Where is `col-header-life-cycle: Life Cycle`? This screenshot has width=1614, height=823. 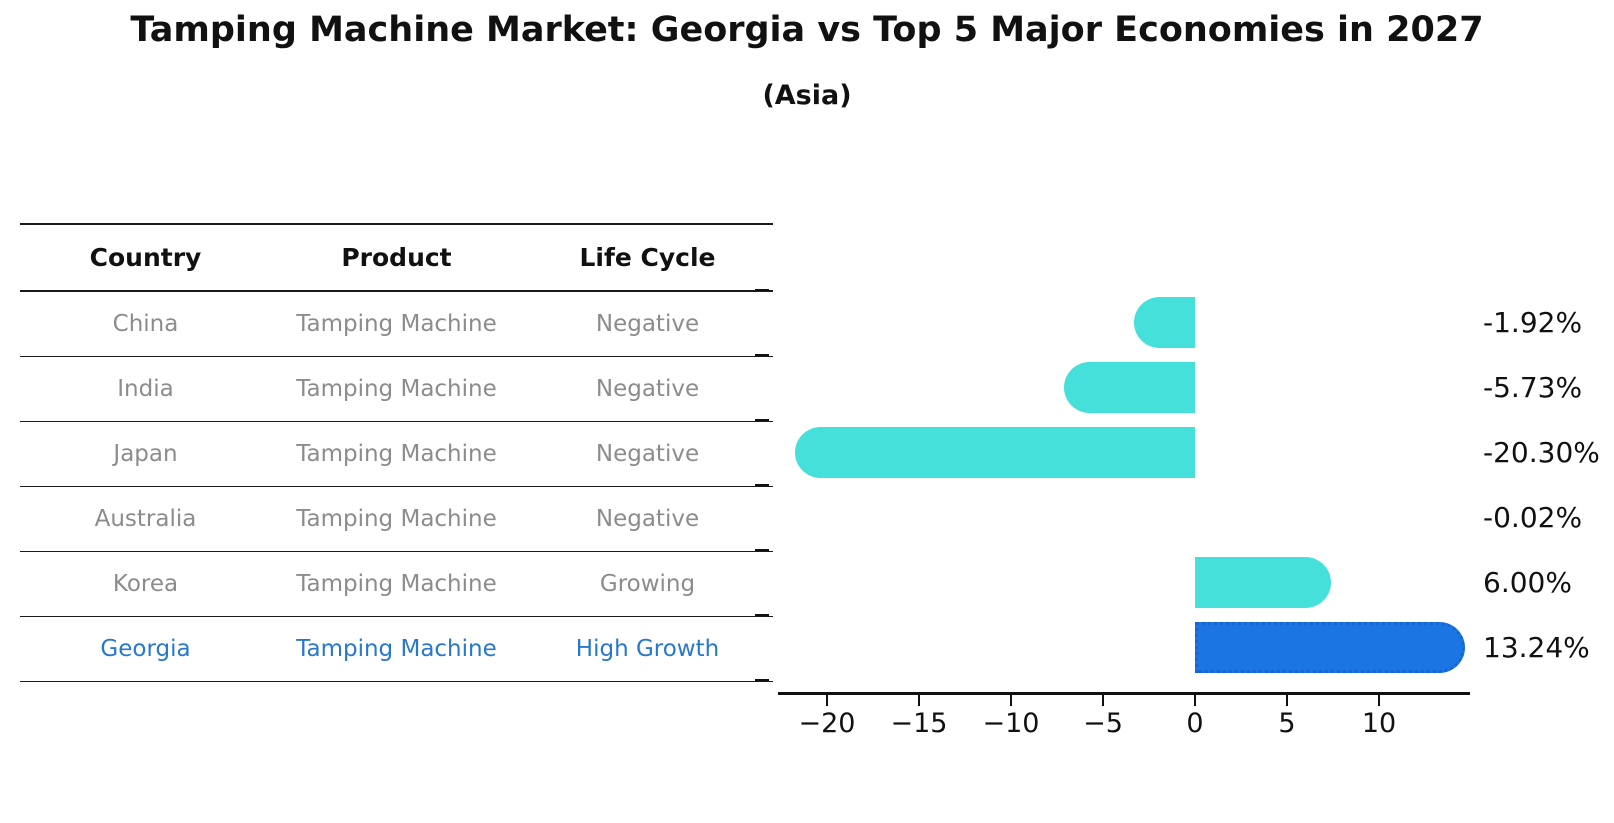 col-header-life-cycle: Life Cycle is located at coordinates (647, 257).